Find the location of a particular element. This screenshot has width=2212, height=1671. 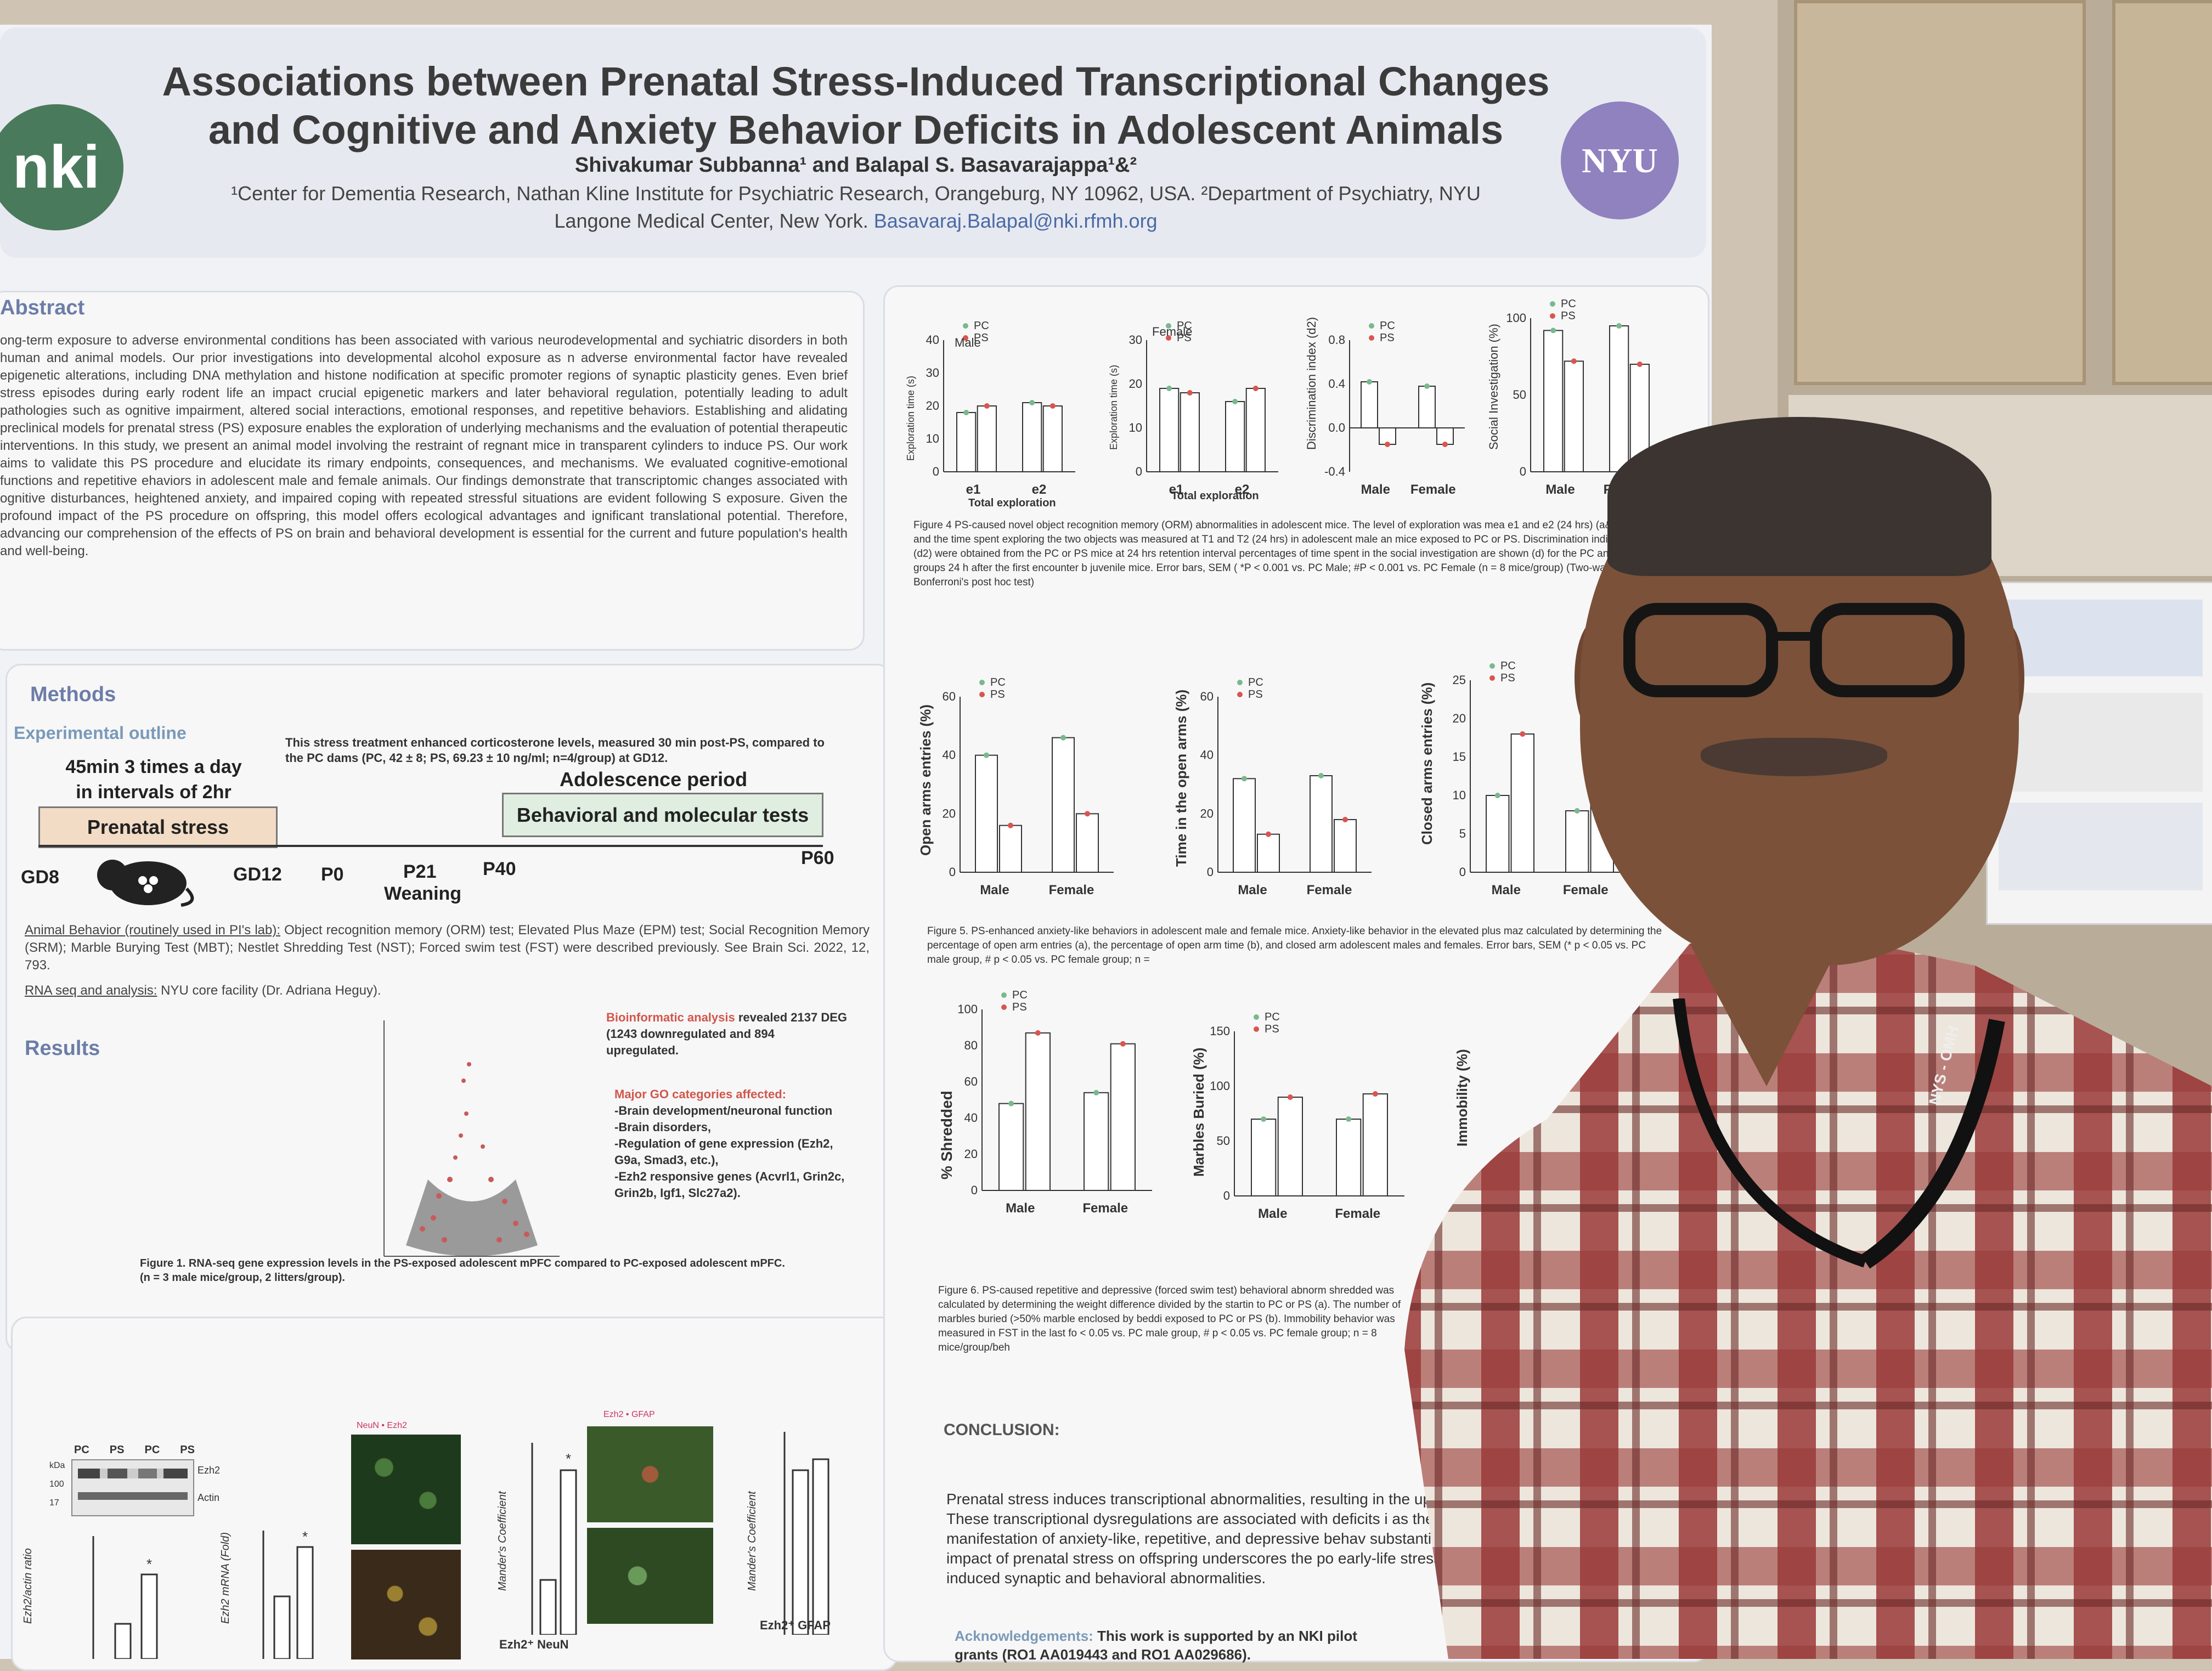

blot-kda: kDa 100 17 is located at coordinates (57, 1485).